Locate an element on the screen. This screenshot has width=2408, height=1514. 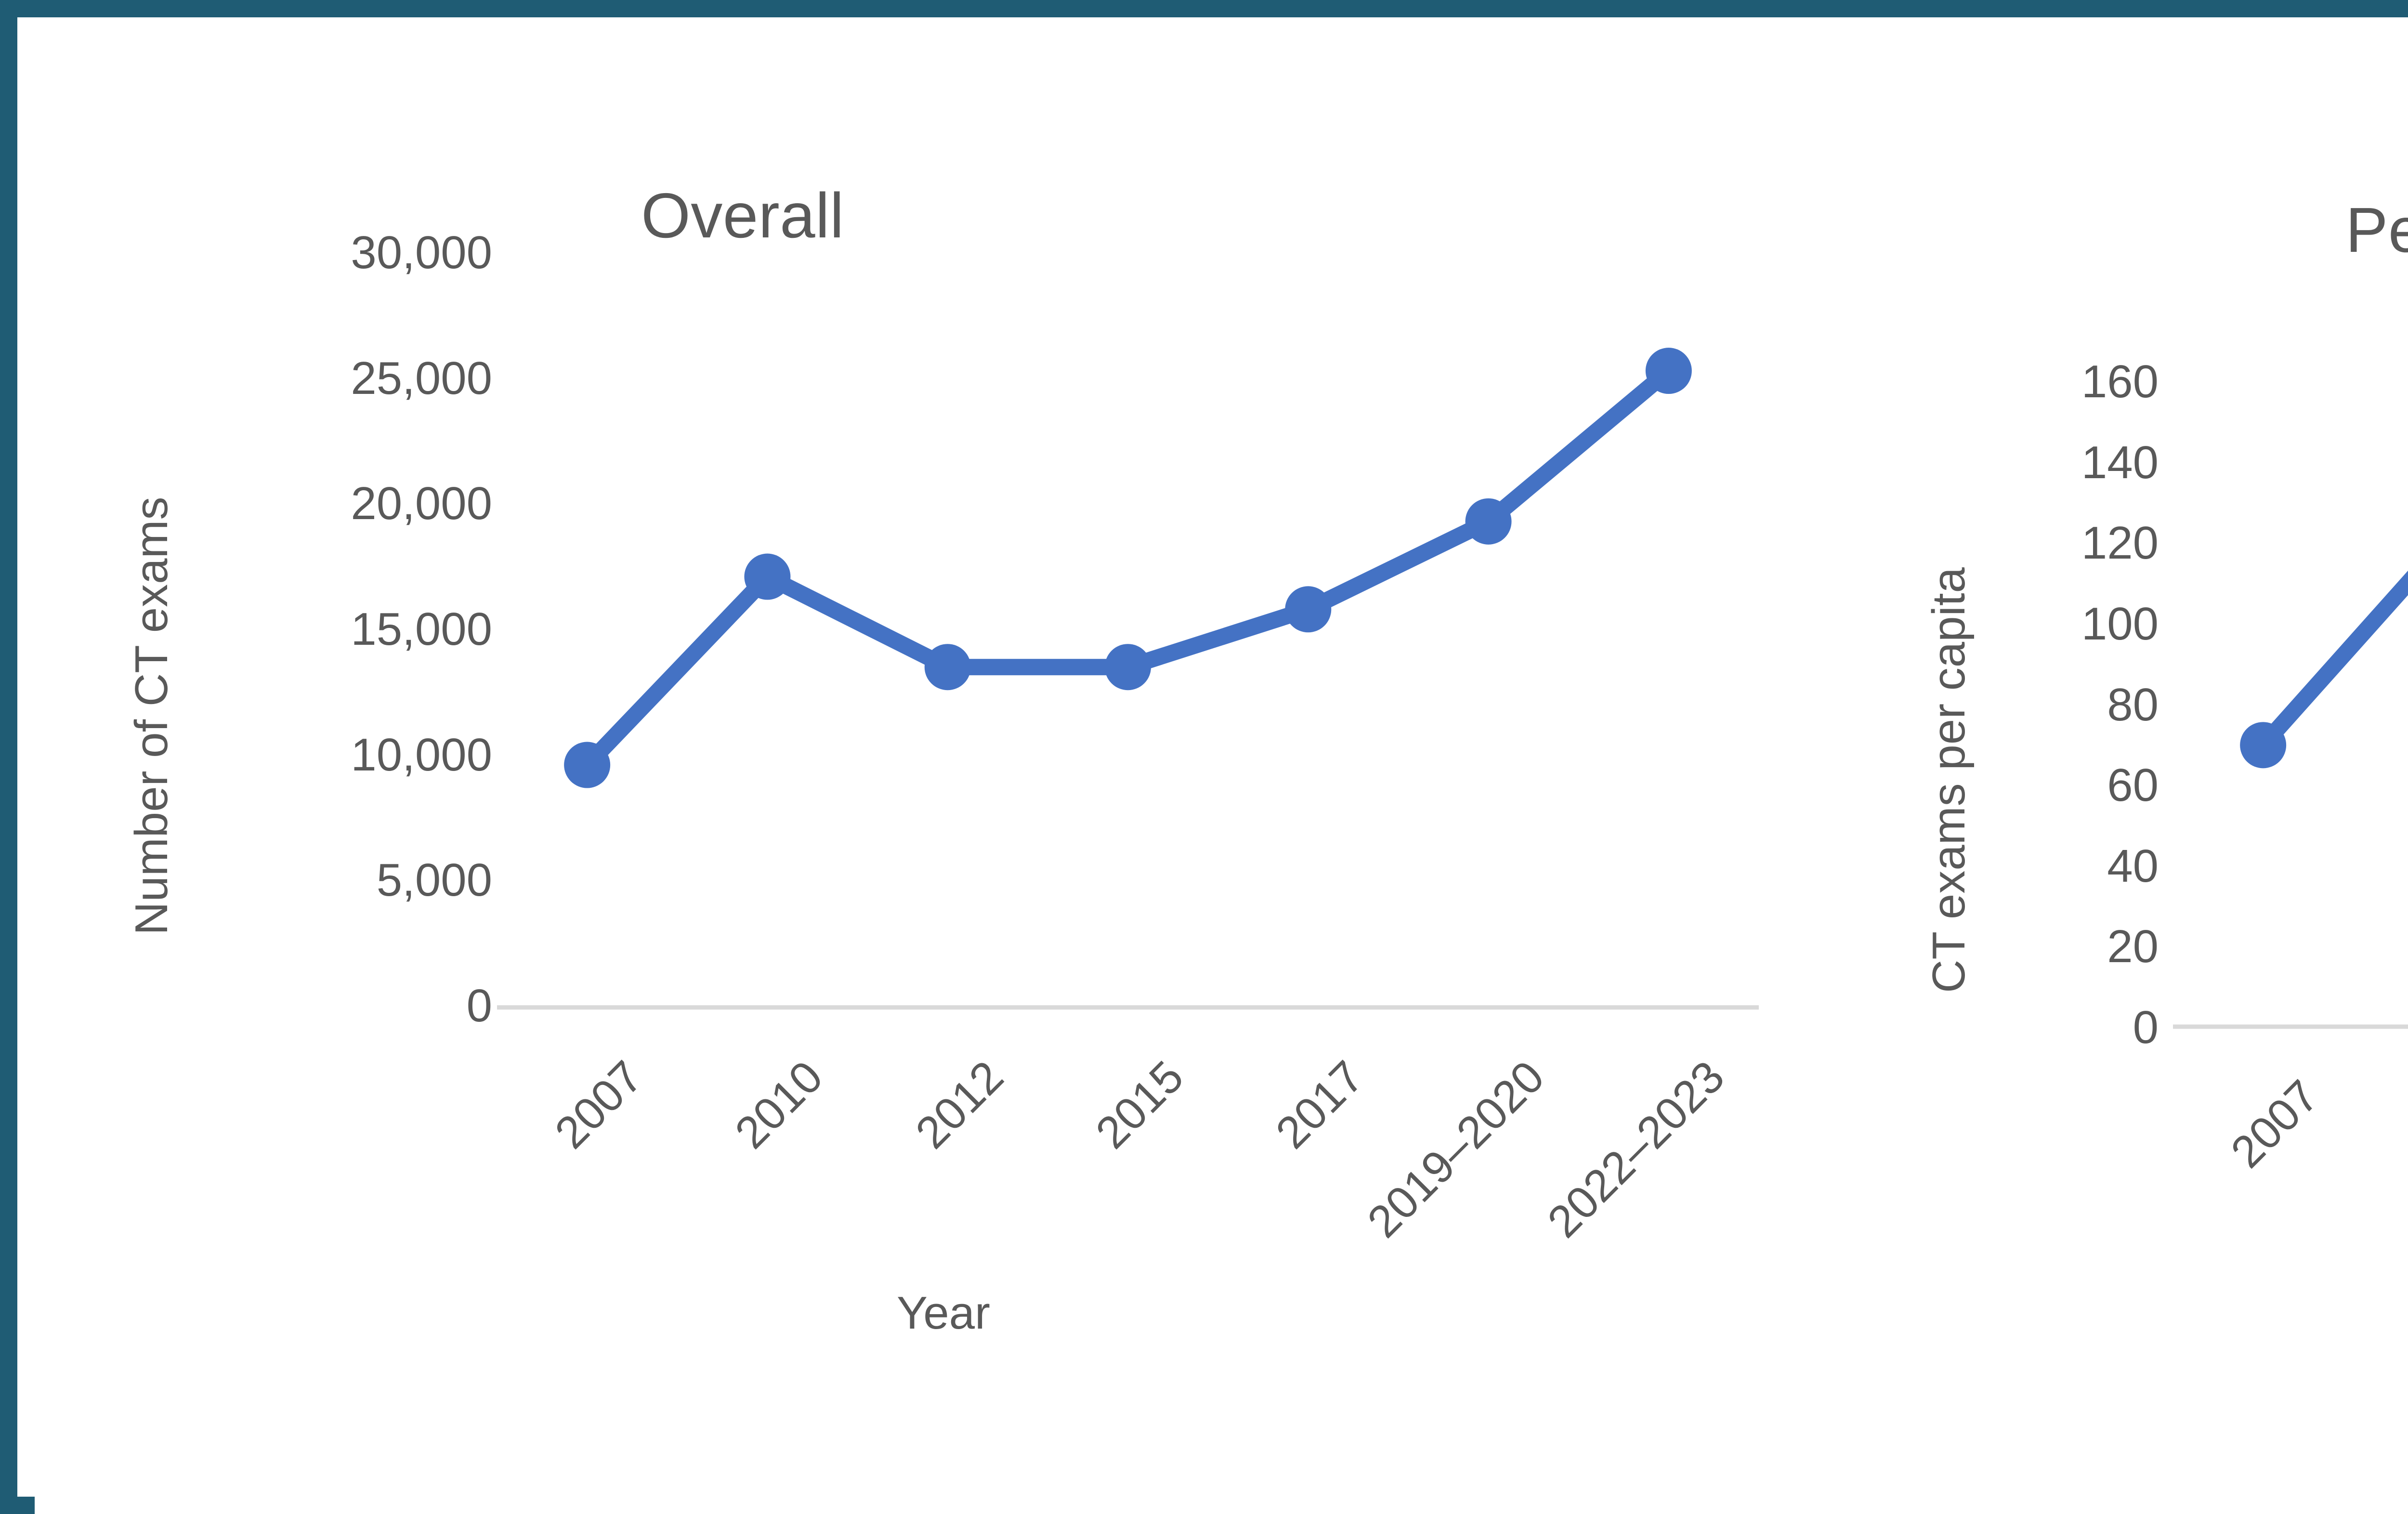
chart-title-overall: Overall is located at coordinates (742, 215).